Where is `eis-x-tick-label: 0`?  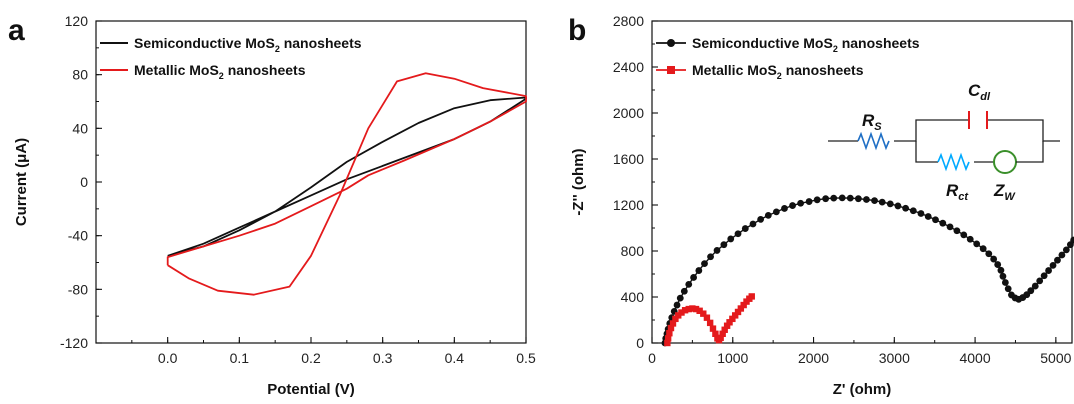 eis-x-tick-label: 0 is located at coordinates (652, 358).